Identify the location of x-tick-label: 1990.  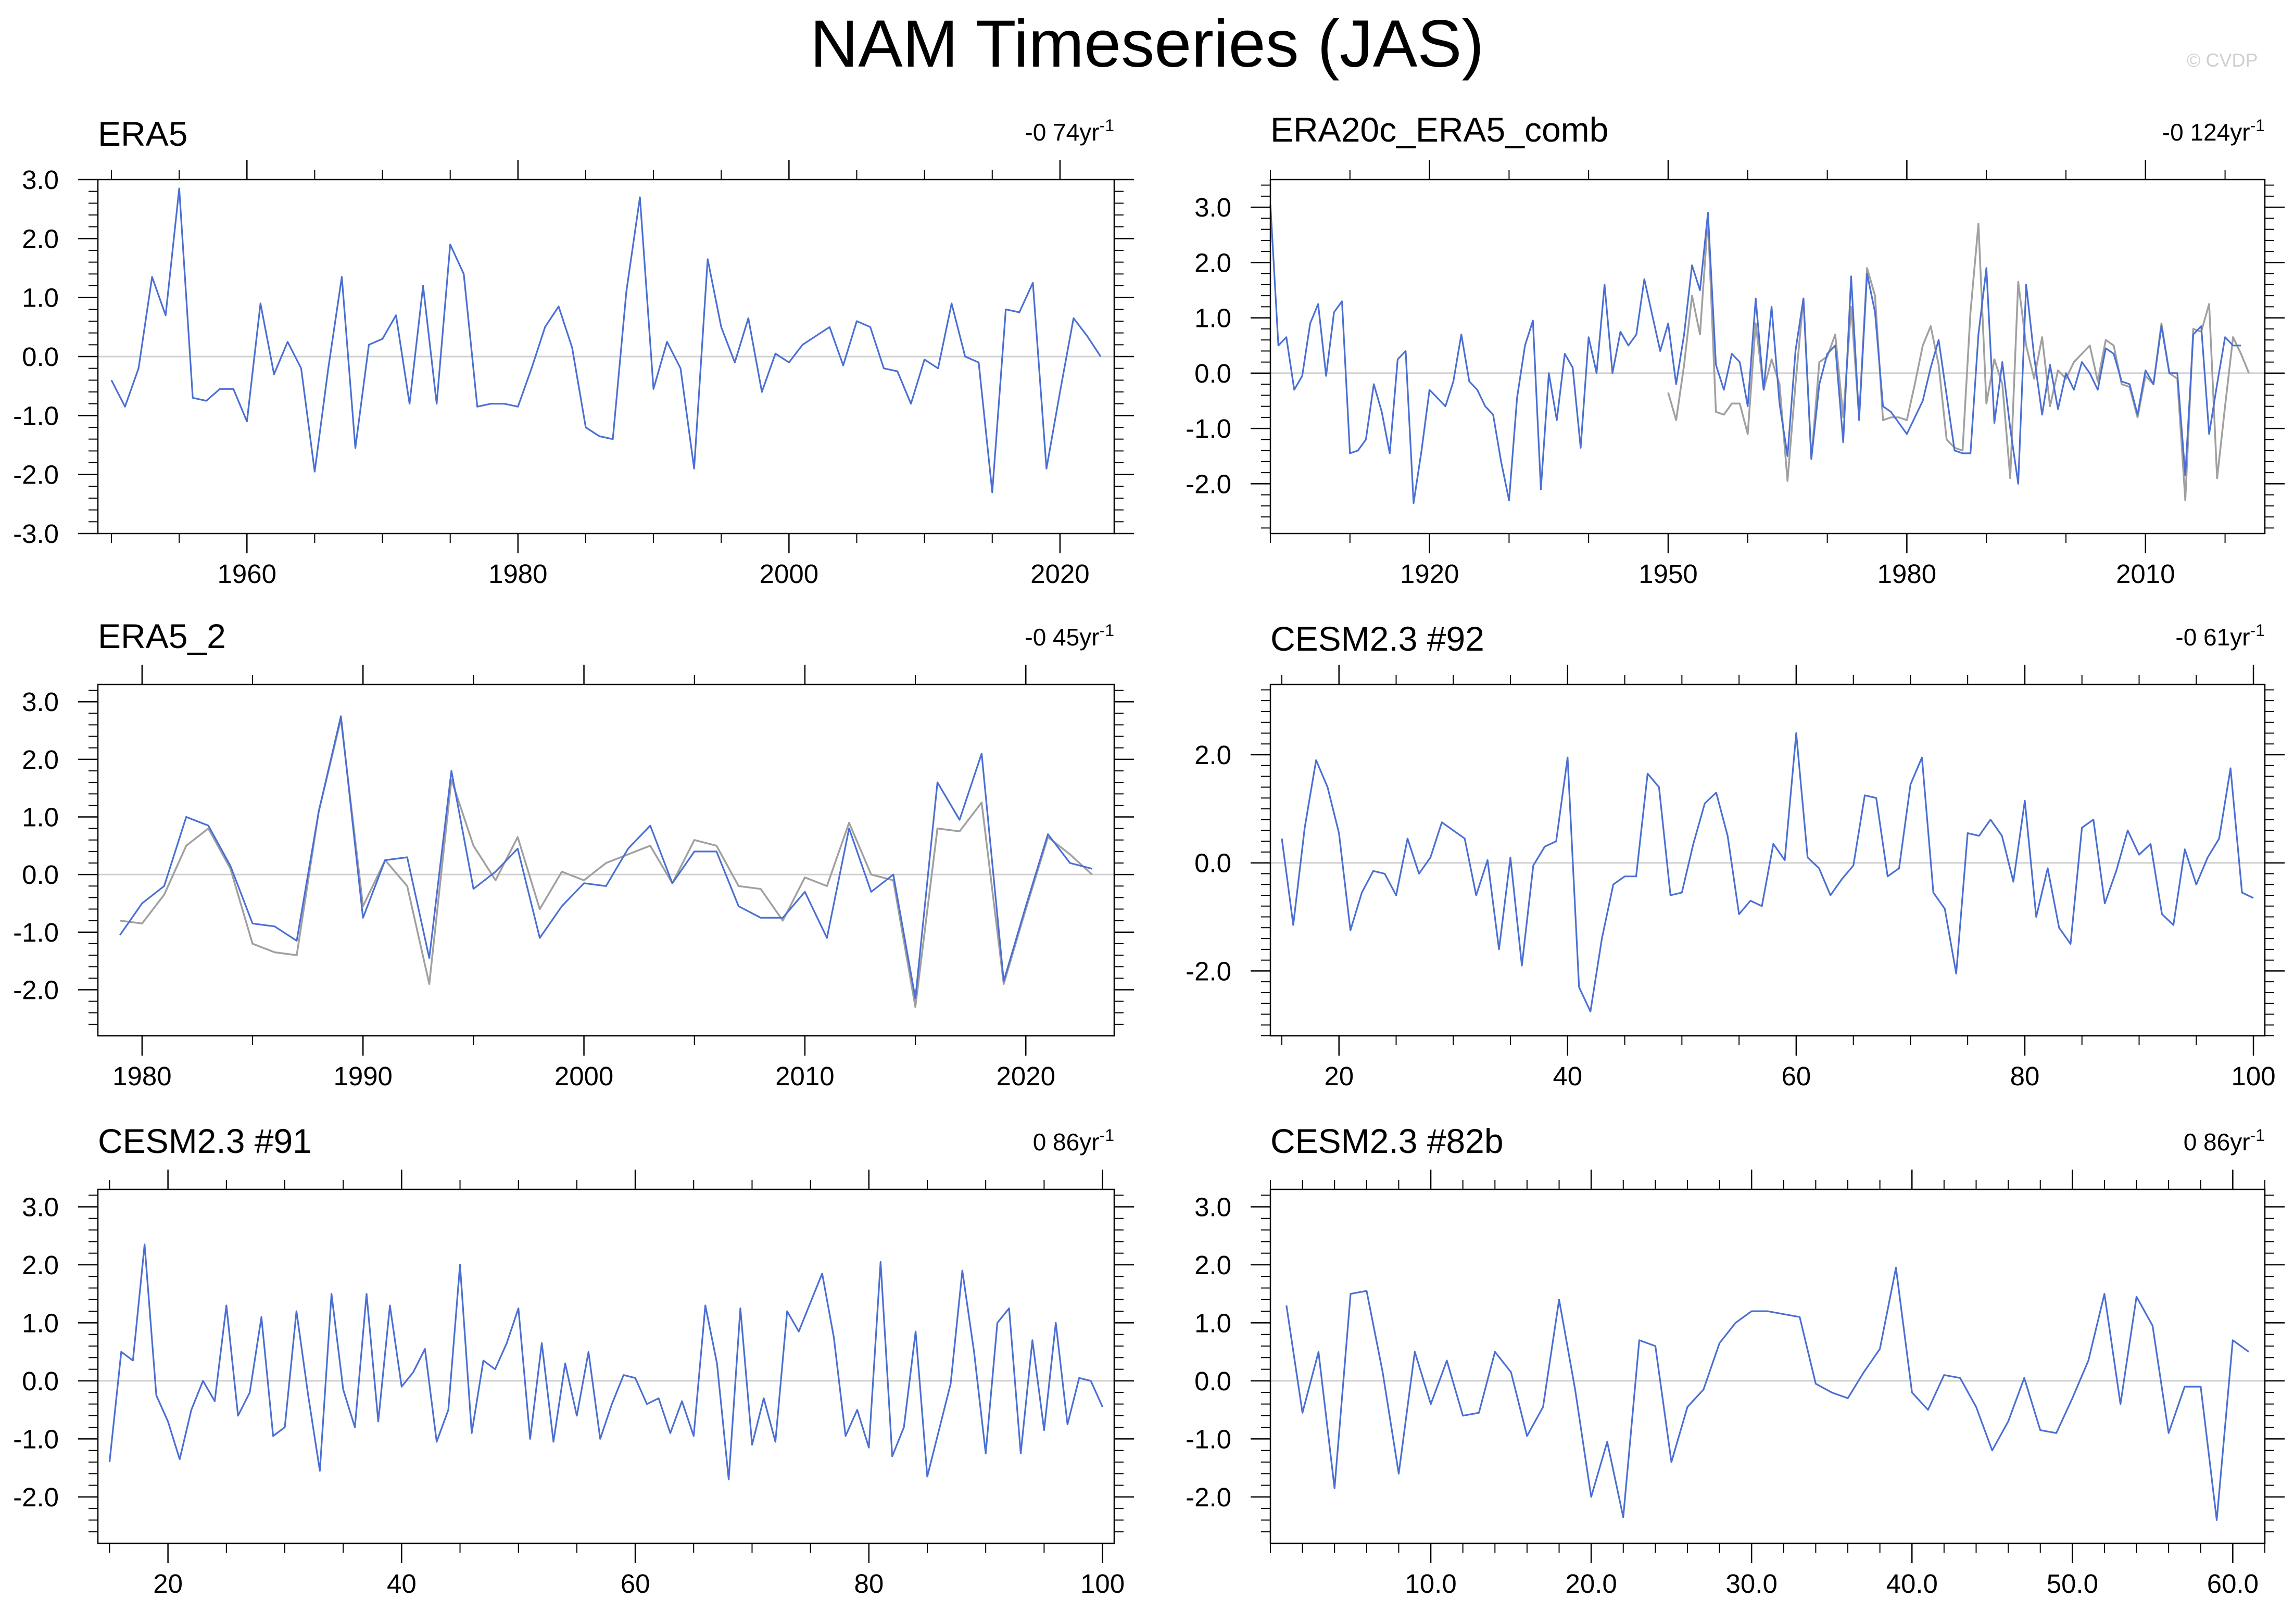
(363, 1076).